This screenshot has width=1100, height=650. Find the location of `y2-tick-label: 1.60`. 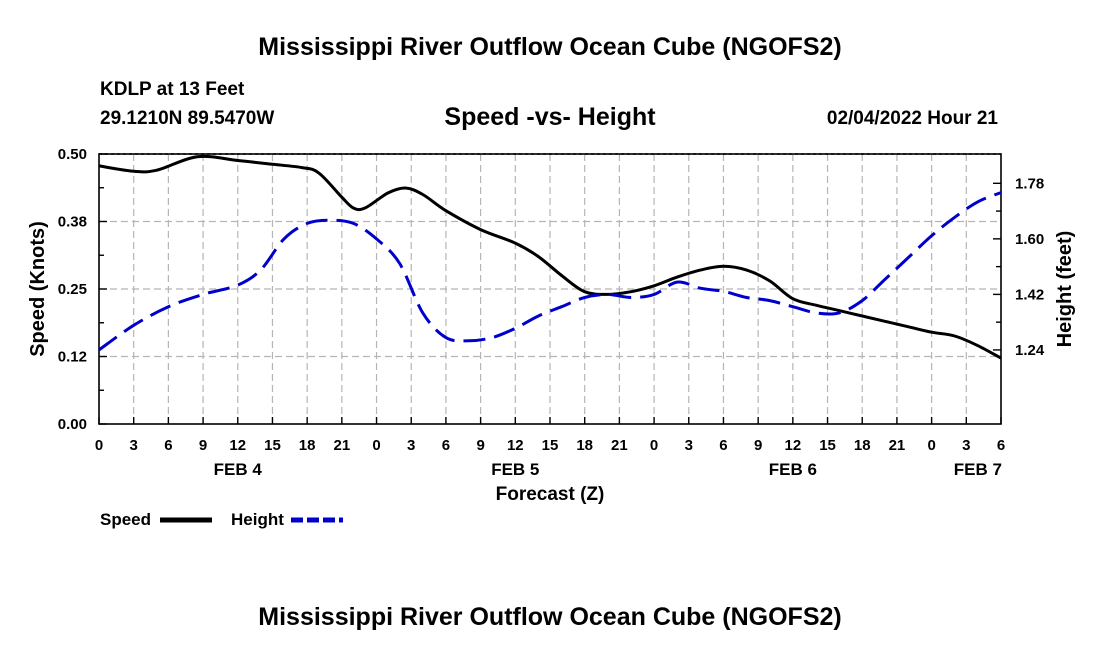

y2-tick-label: 1.60 is located at coordinates (1029, 239).